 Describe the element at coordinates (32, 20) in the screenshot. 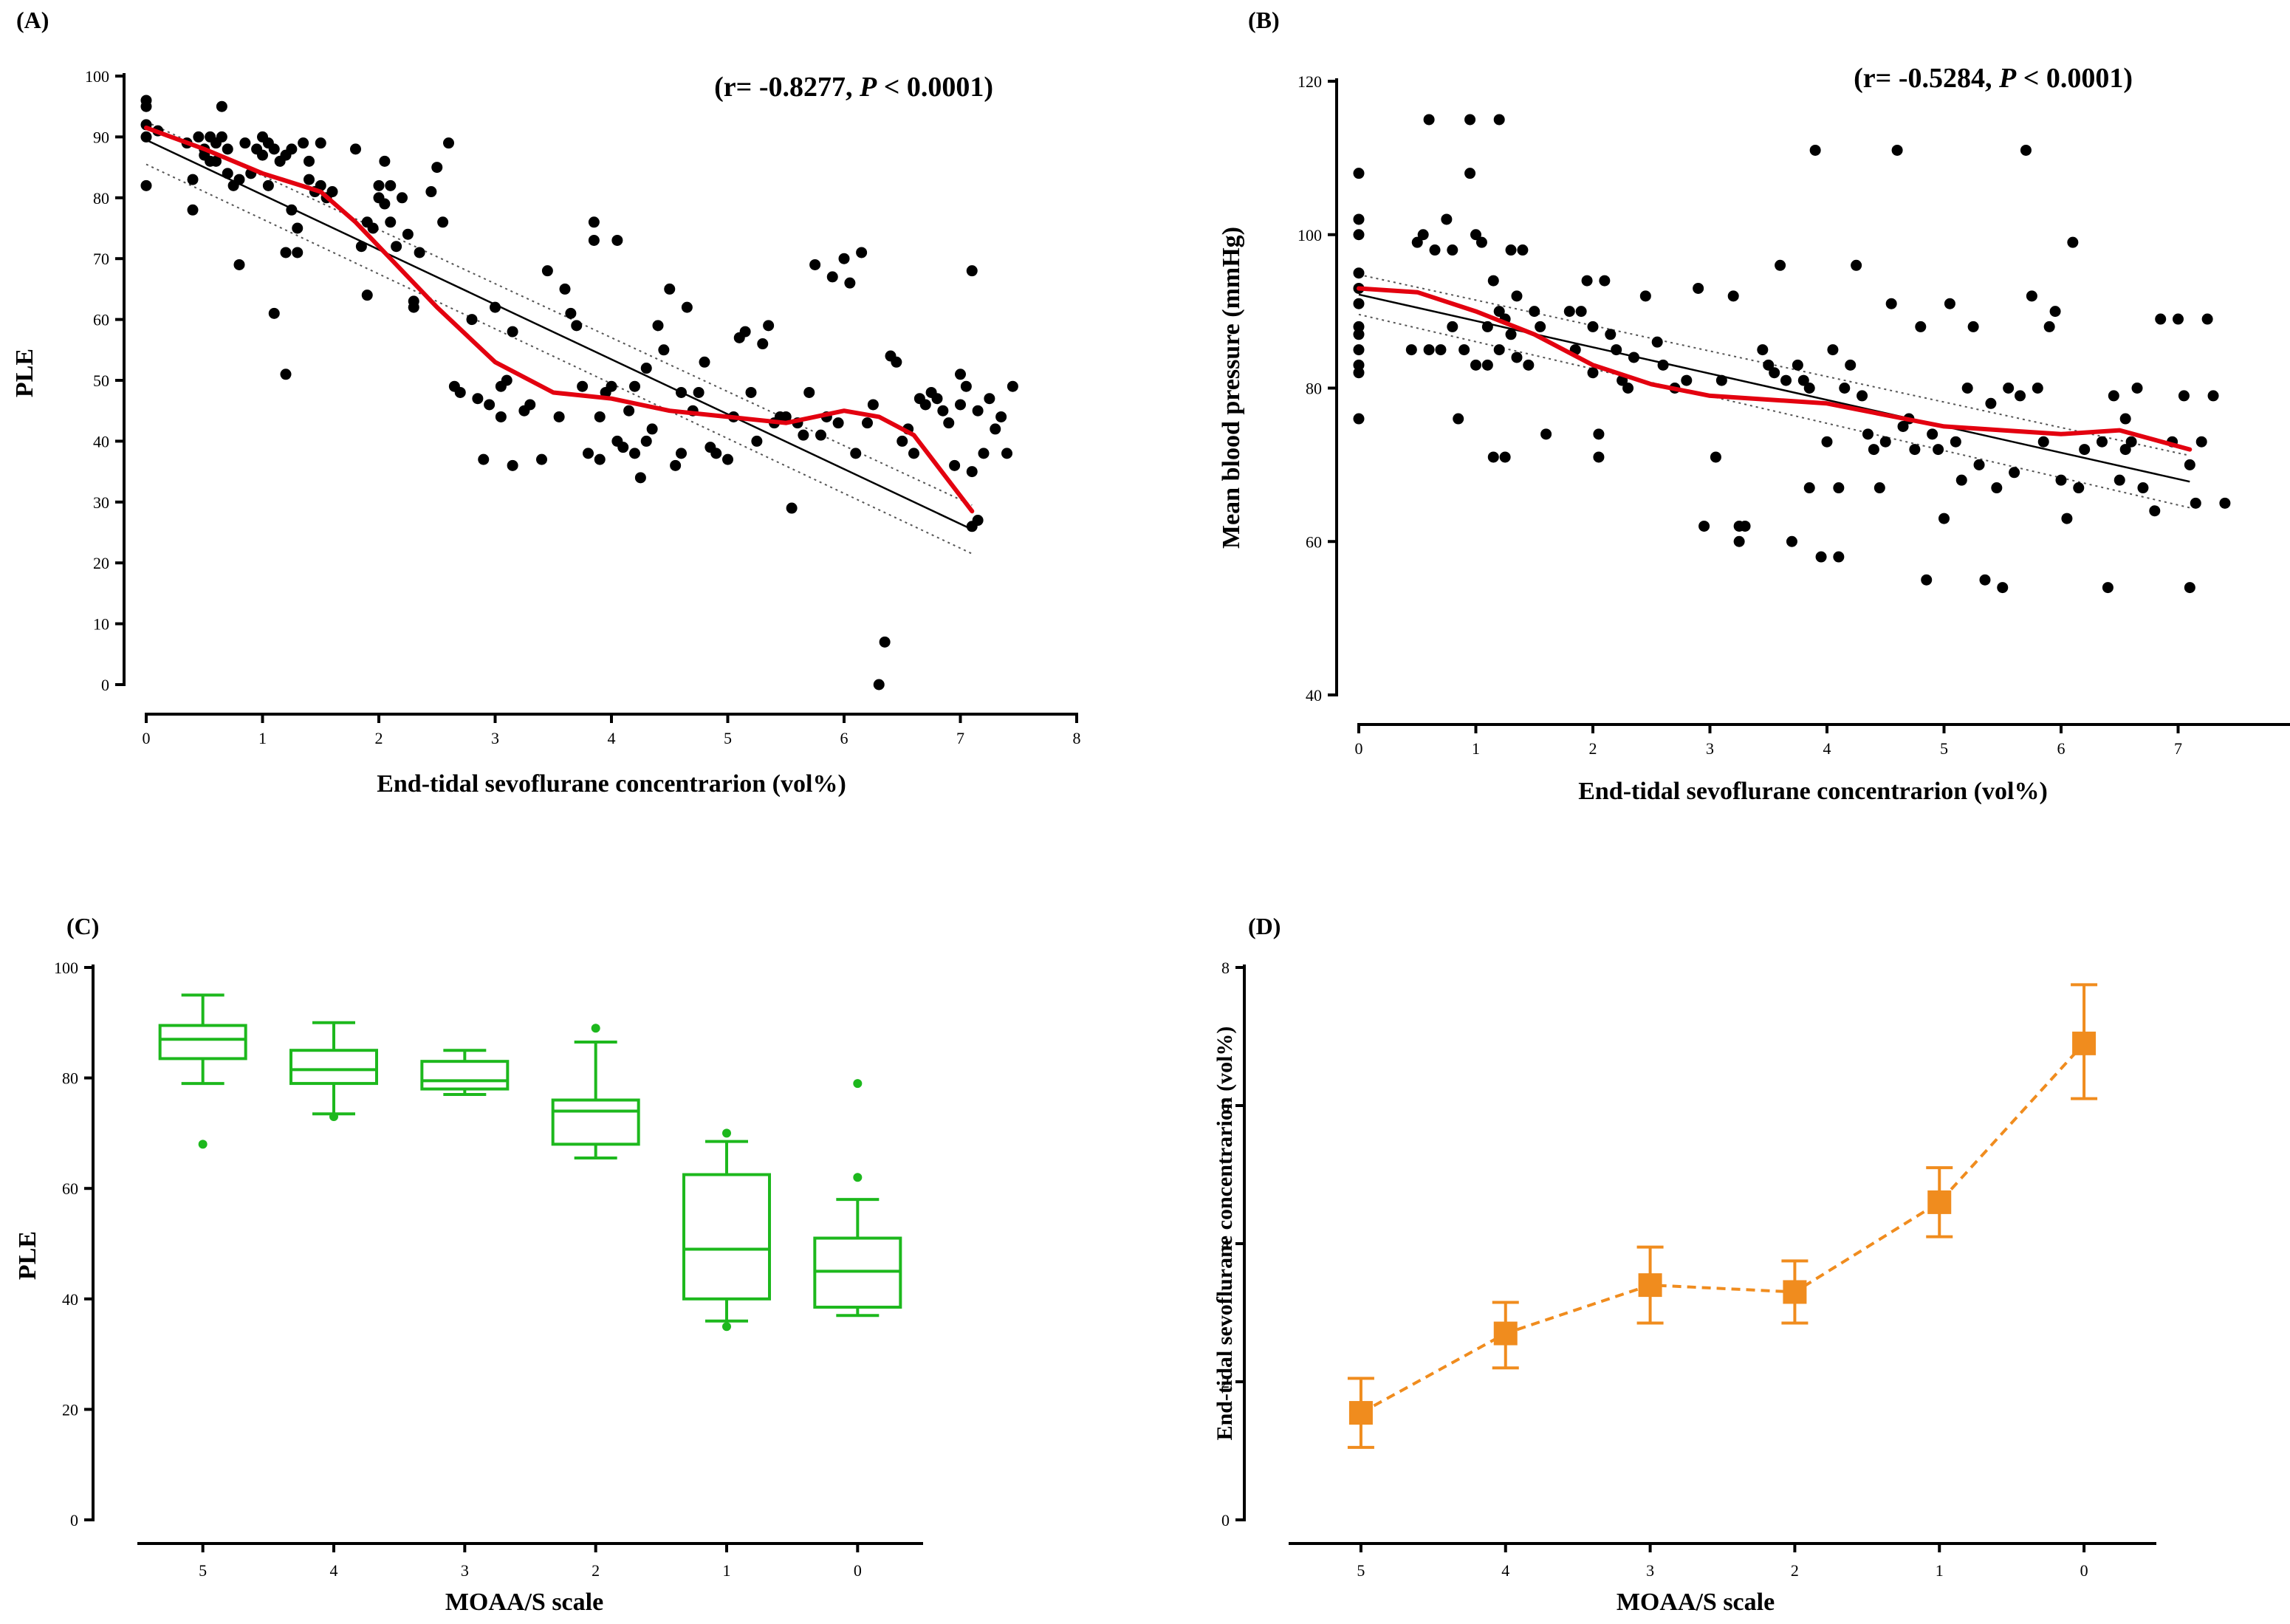

I see `panel-a-label: (A)` at that location.